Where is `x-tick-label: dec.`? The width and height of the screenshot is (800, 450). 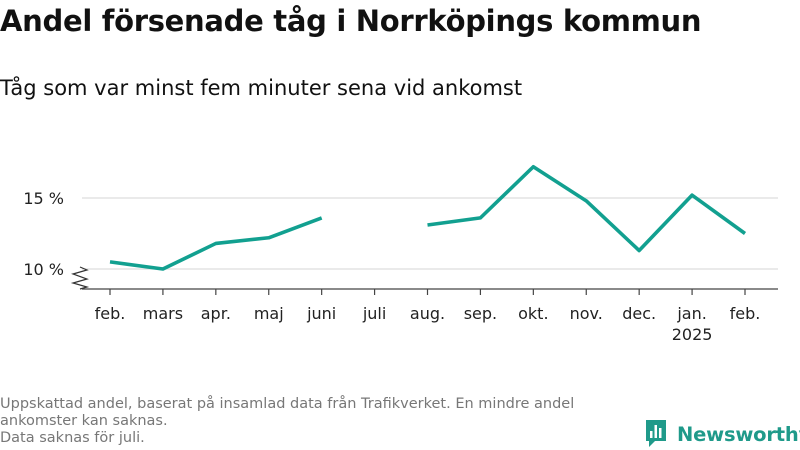 x-tick-label: dec. is located at coordinates (639, 313).